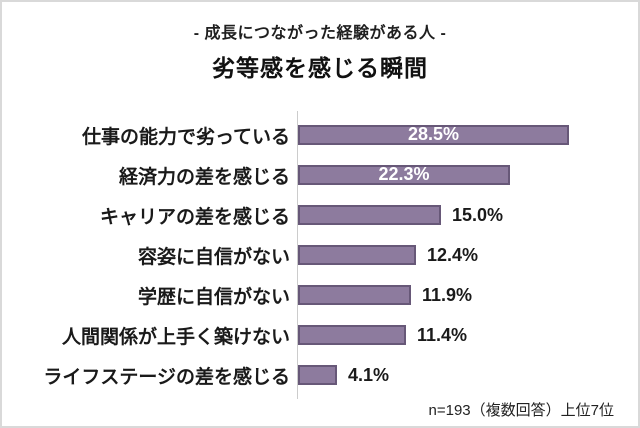  I want to click on category-label: ライフステージの差を感じる, so click(166, 377).